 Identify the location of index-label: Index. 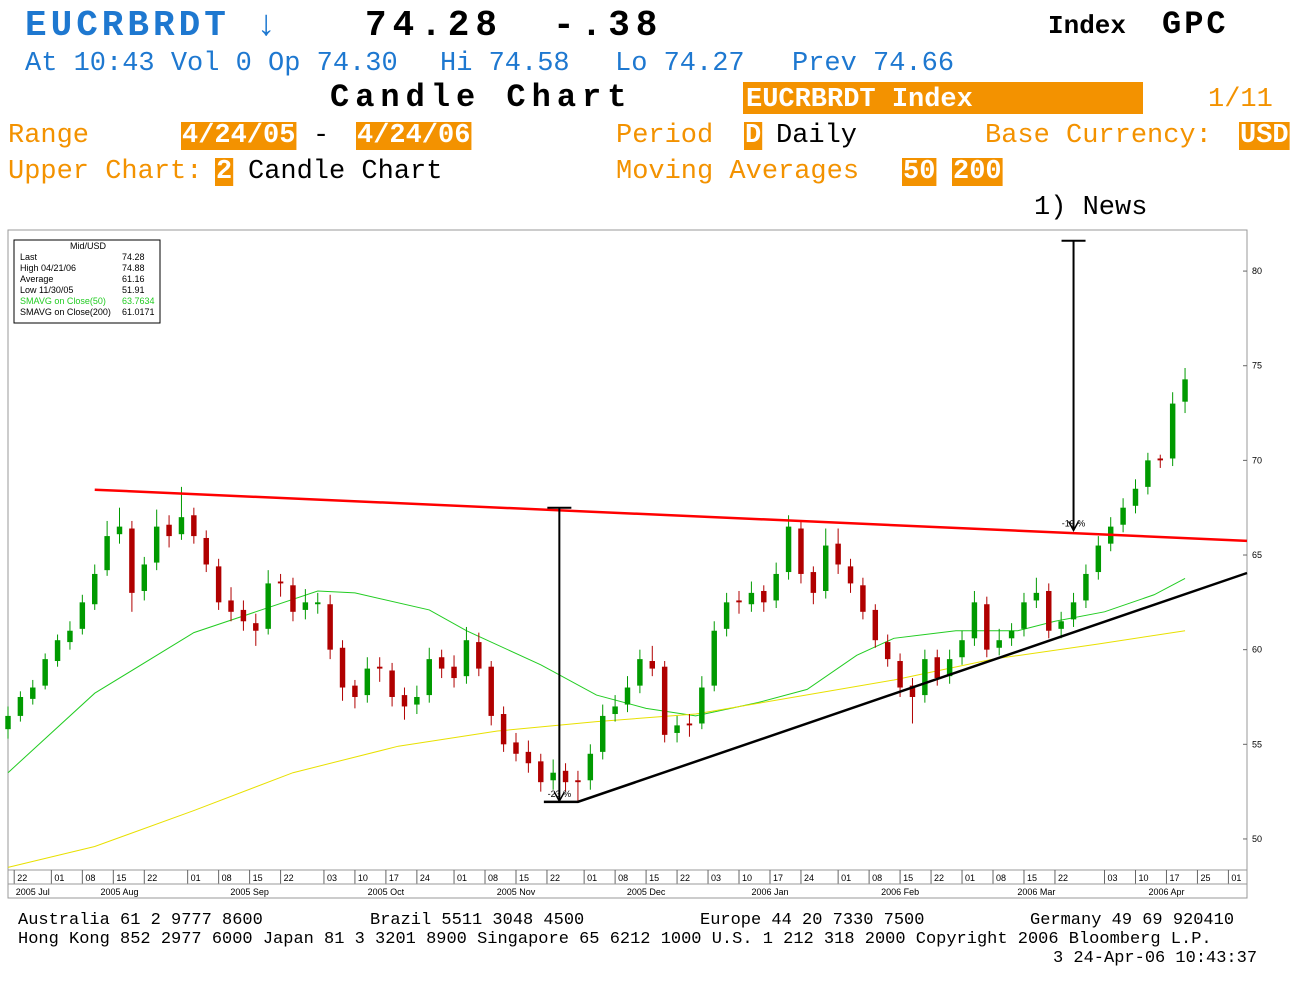
(1087, 26).